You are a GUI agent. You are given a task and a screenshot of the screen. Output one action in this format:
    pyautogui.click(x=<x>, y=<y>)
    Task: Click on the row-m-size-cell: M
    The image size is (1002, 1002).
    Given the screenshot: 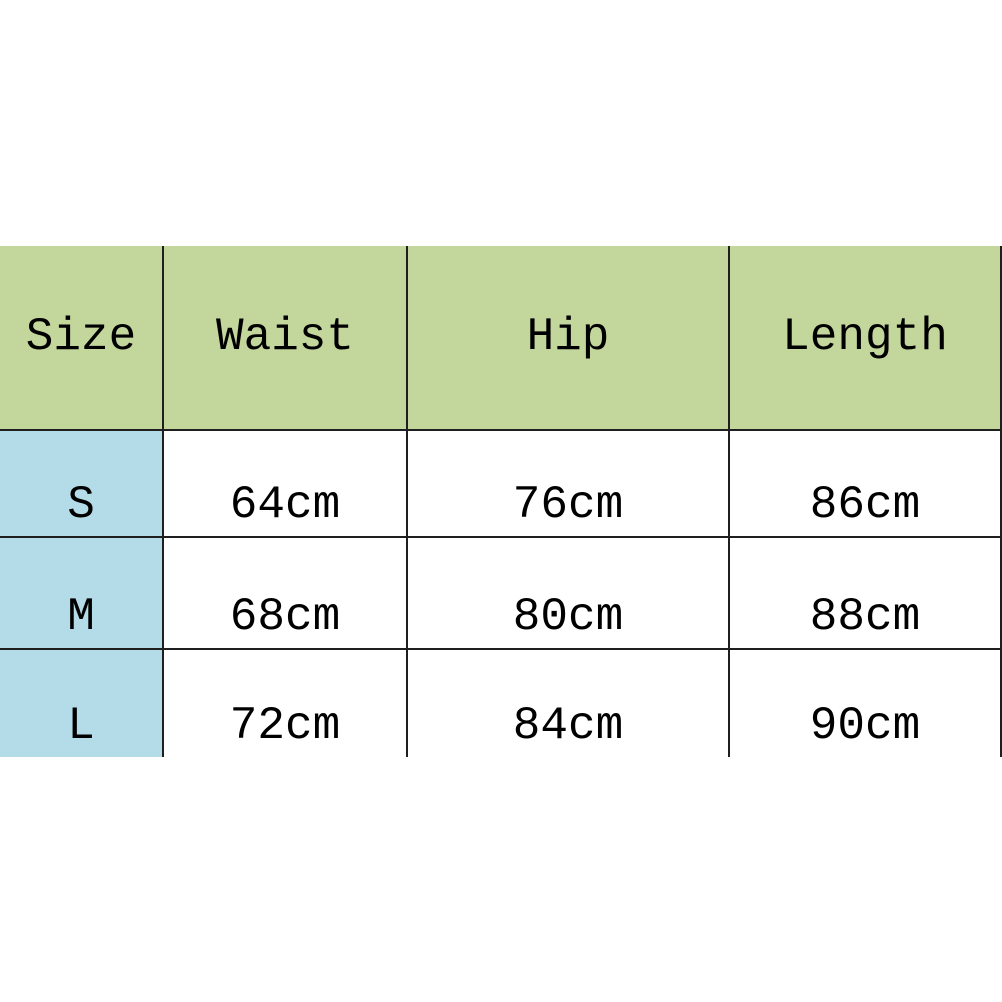 What is the action you would take?
    pyautogui.click(x=82, y=594)
    